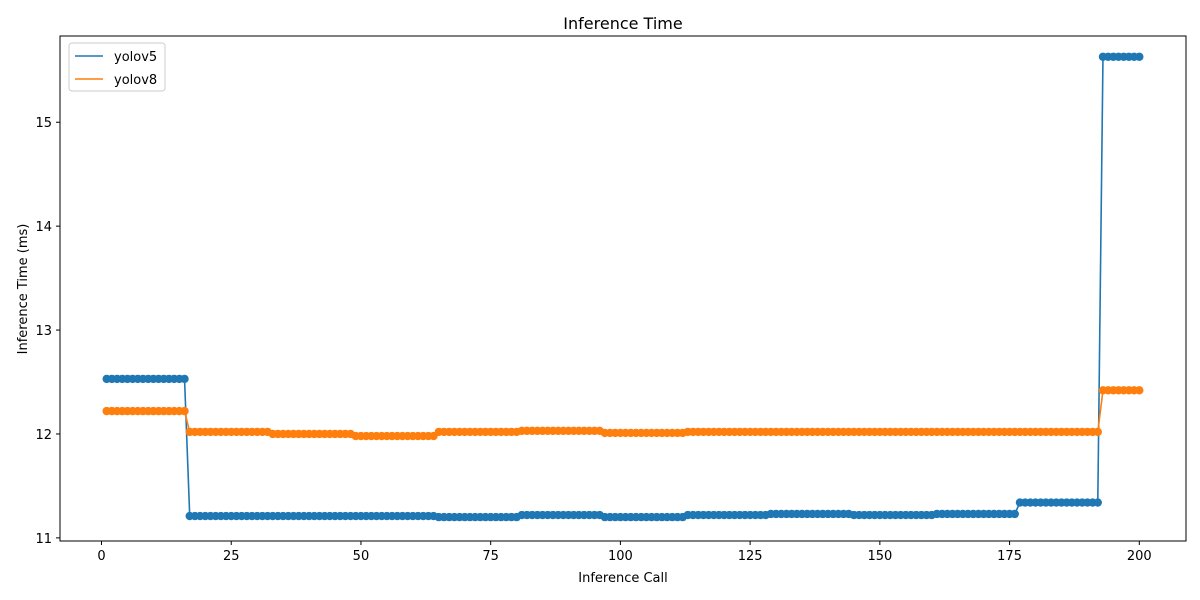  Describe the element at coordinates (117, 67) in the screenshot. I see `legend: yolov5 yolov8` at that location.